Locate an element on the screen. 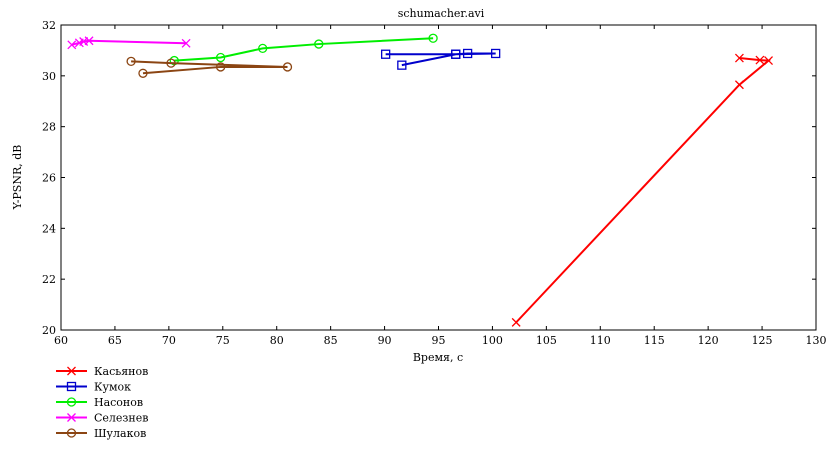 This screenshot has height=449, width=839. x-tick-label: 80 is located at coordinates (277, 340).